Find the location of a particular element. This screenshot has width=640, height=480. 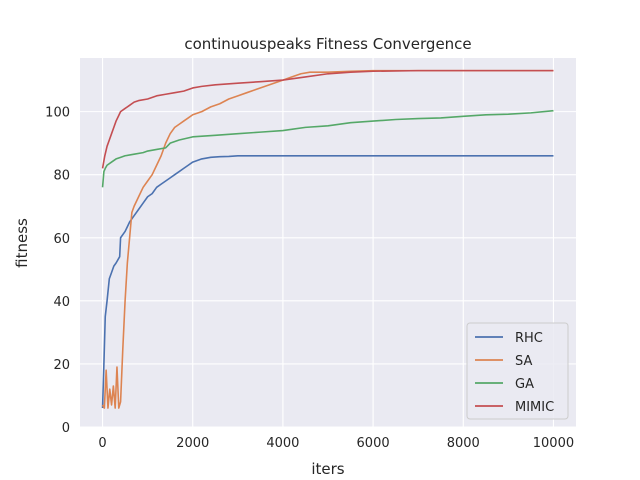

legend: RHC SA GA MIMIC is located at coordinates (517, 371).